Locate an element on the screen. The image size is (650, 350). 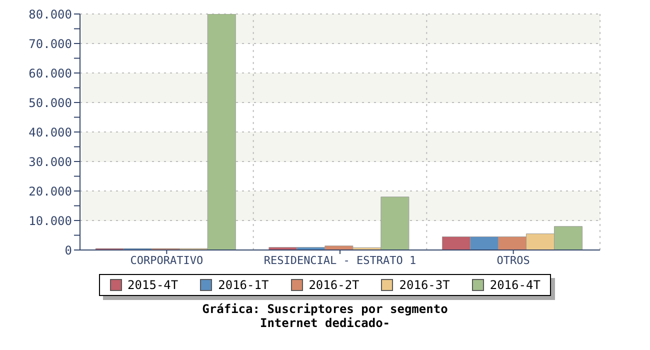
y-tick-label: 20.000 is located at coordinates (50, 191).